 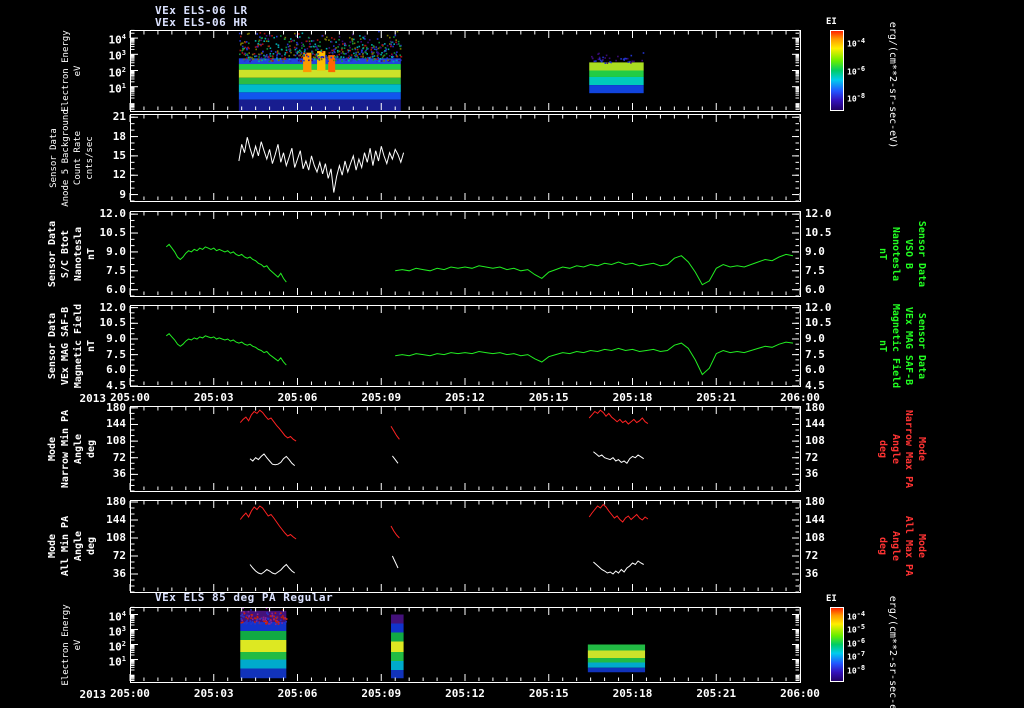 I want to click on series-mag-seg2, so click(x=594, y=358).